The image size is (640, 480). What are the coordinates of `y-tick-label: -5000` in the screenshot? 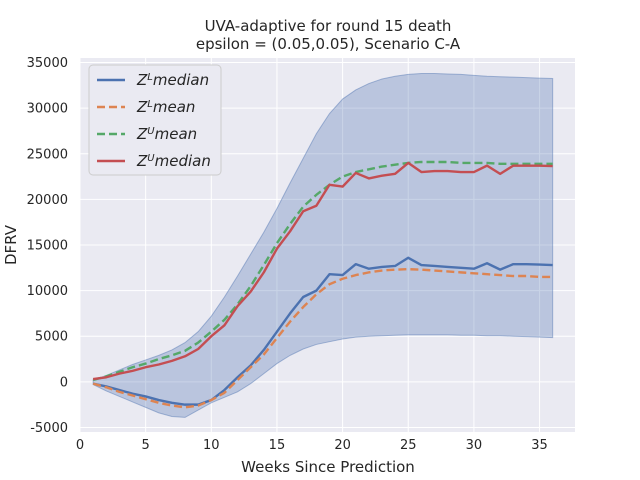 It's located at (49, 428).